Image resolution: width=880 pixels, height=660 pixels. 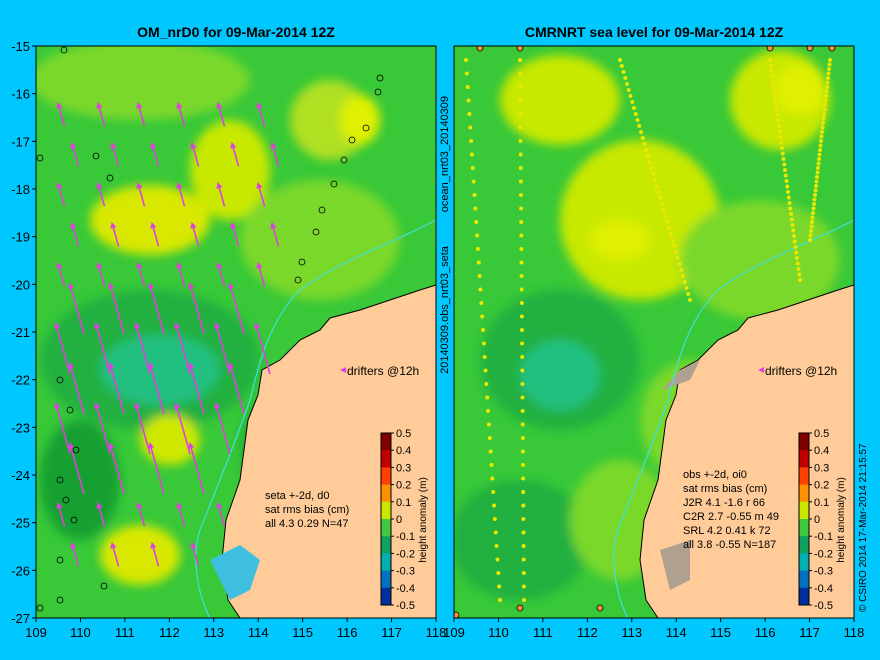 What do you see at coordinates (821, 486) in the screenshot?
I see `colorbar-tick-label: 0.2` at bounding box center [821, 486].